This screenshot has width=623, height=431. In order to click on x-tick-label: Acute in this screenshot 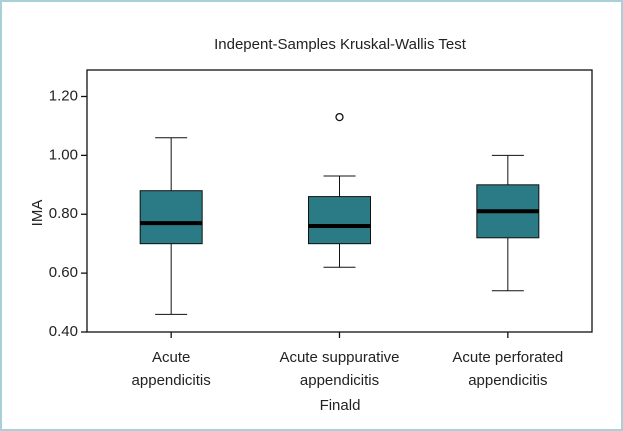, I will do `click(171, 357)`.